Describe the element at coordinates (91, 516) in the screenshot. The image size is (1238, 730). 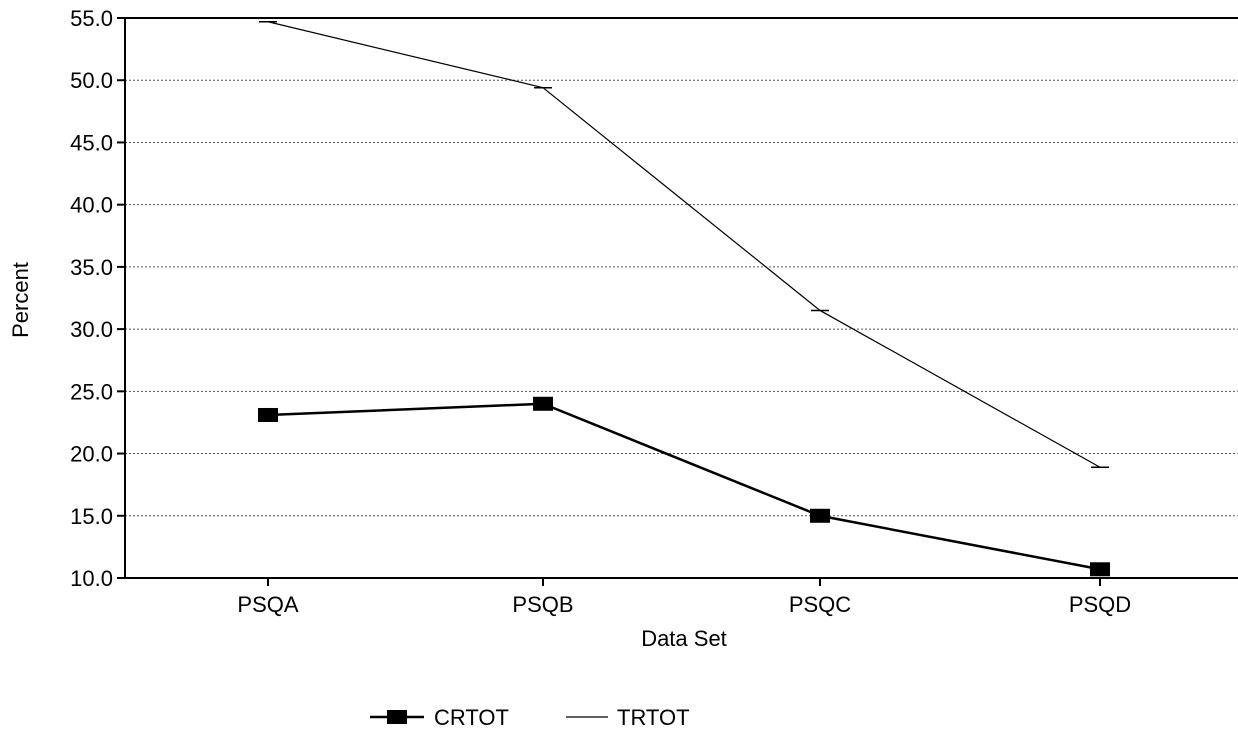
I see `y-tick-label: 15.0` at that location.